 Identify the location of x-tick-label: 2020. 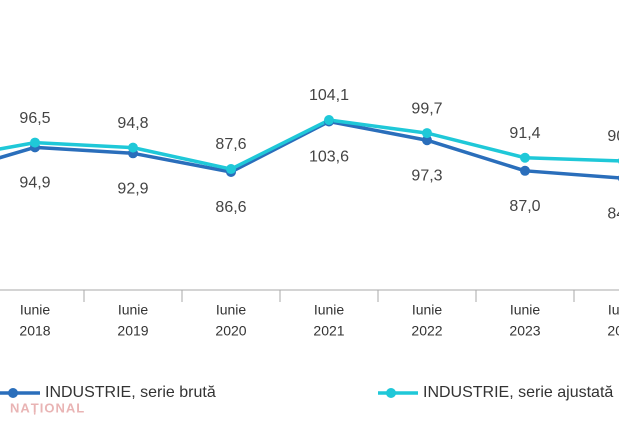
(230, 331).